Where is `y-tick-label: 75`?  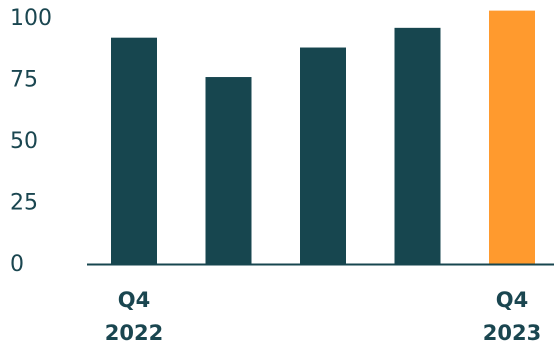 y-tick-label: 75 is located at coordinates (24, 80).